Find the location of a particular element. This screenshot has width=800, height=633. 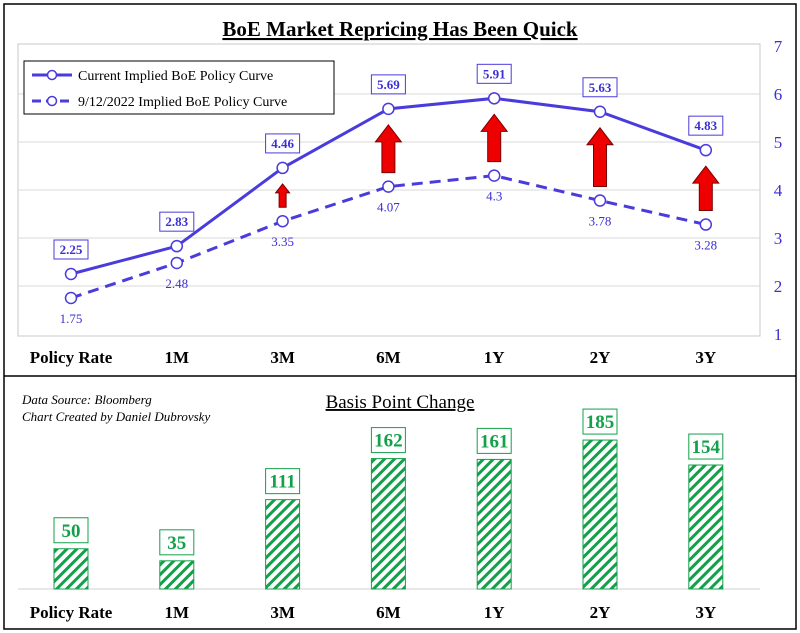

y-tick-label: 7 is located at coordinates (778, 46).